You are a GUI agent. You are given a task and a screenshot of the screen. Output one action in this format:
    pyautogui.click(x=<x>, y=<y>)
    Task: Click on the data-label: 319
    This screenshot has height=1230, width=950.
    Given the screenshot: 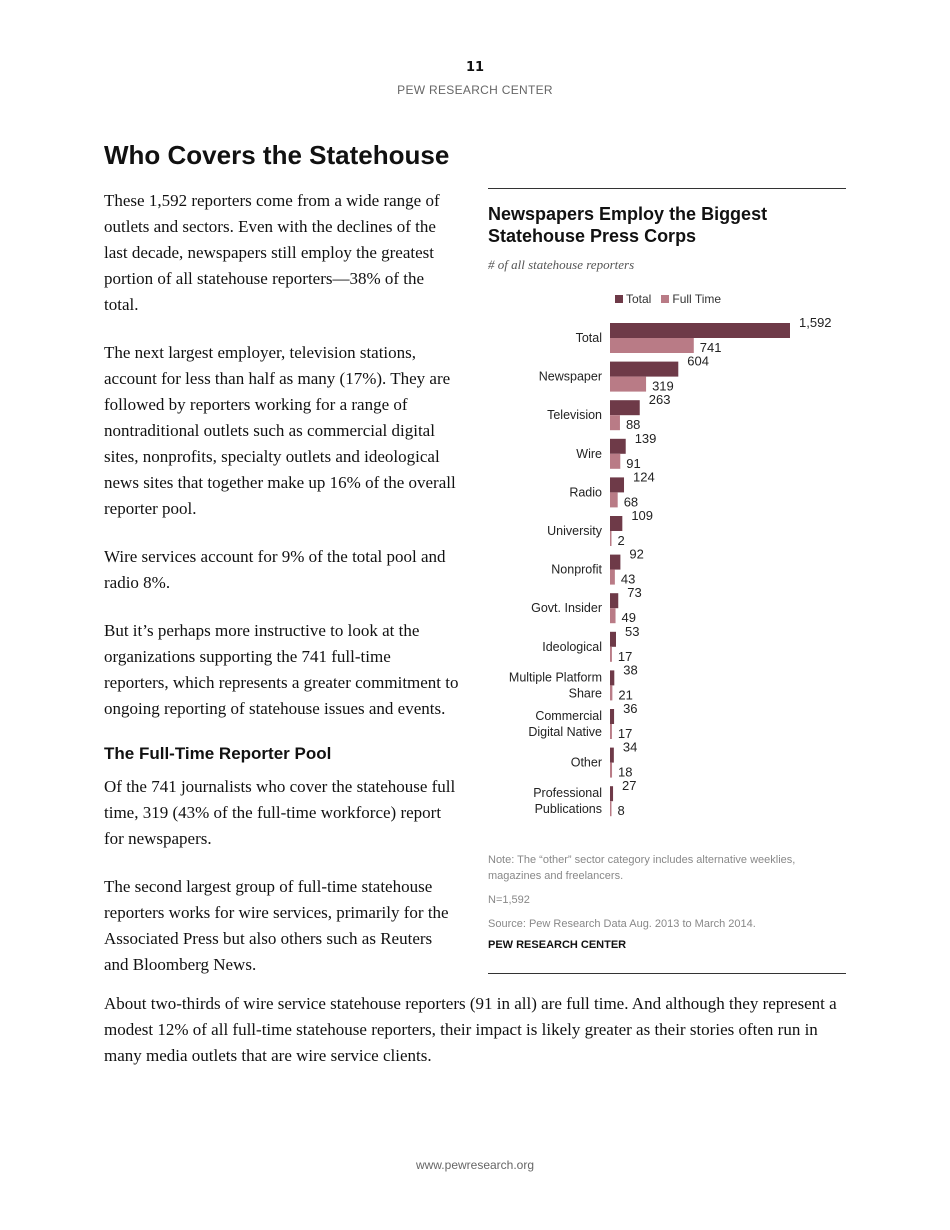 What is the action you would take?
    pyautogui.click(x=663, y=386)
    